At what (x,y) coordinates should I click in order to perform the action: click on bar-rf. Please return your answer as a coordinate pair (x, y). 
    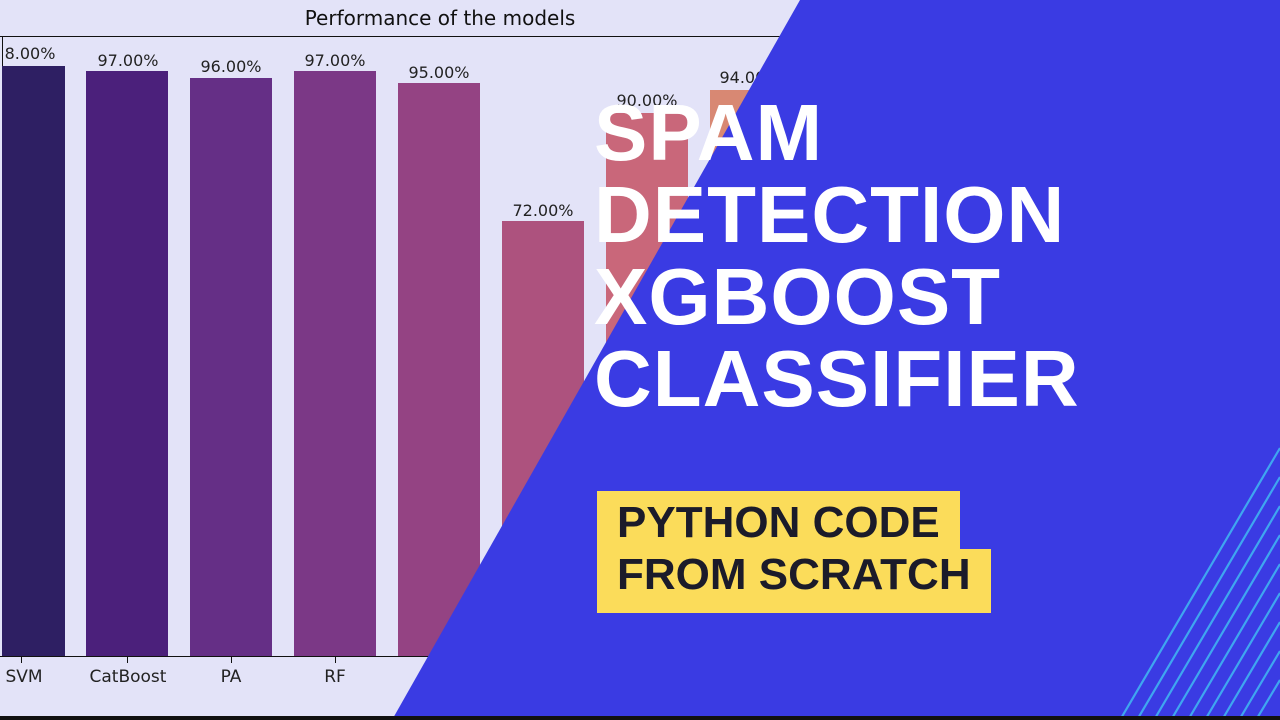
    Looking at the image, I should click on (335, 363).